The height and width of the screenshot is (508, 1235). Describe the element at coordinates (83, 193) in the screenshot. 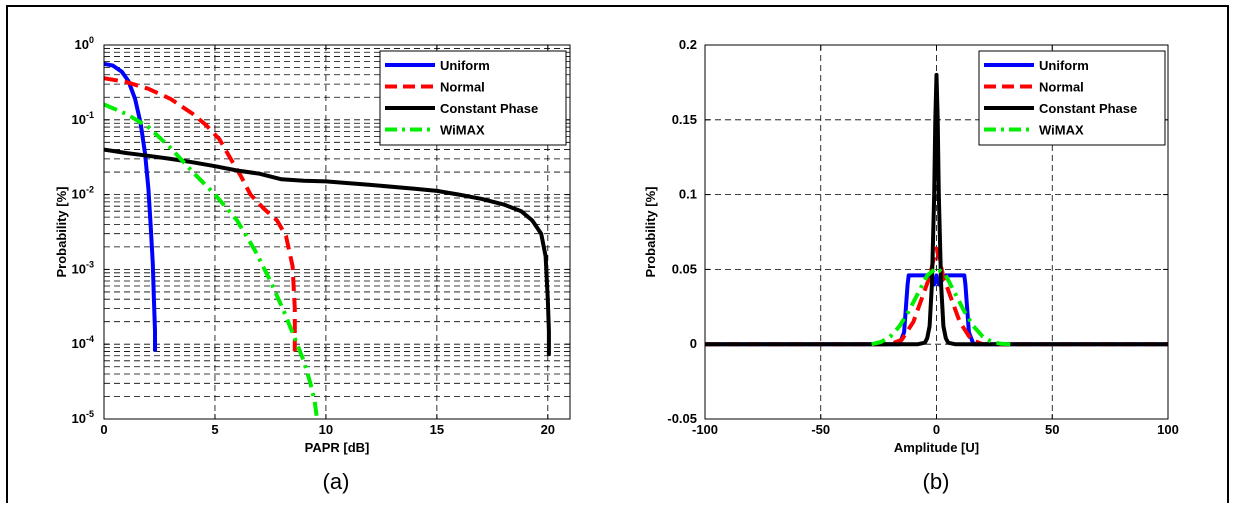

I see `y-tick-label: 10⁻²` at that location.